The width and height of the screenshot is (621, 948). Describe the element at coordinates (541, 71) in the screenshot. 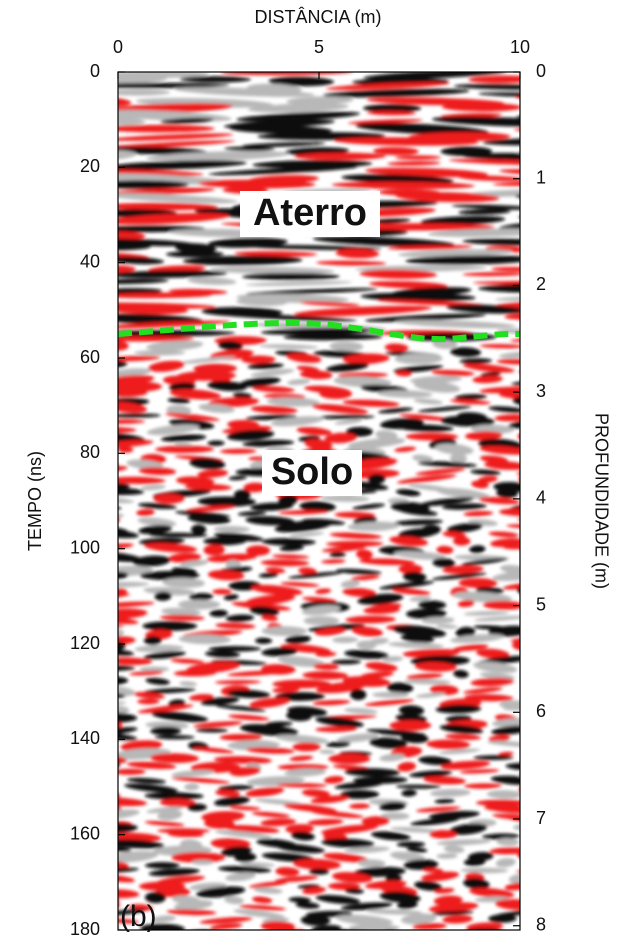

I see `y2-tick-label: 0` at that location.